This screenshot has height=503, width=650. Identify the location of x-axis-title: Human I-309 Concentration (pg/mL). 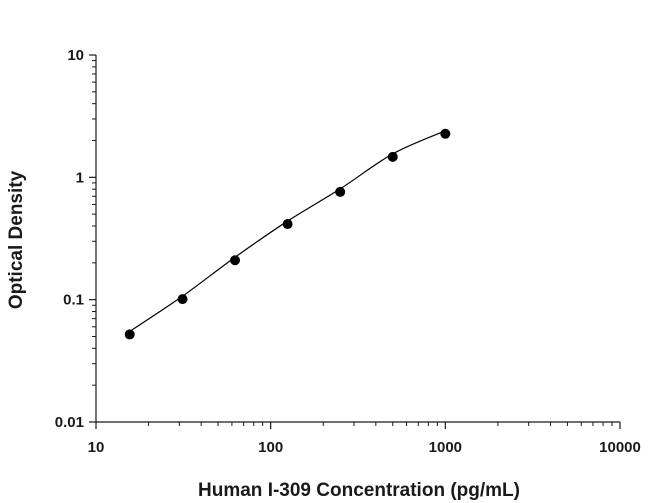
(359, 490).